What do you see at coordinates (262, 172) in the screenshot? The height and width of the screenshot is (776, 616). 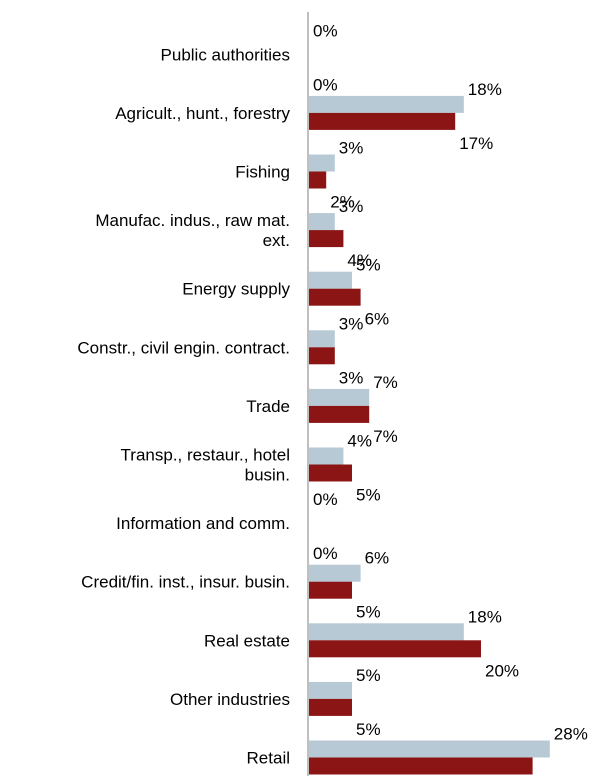 I see `category-label: Fishing` at bounding box center [262, 172].